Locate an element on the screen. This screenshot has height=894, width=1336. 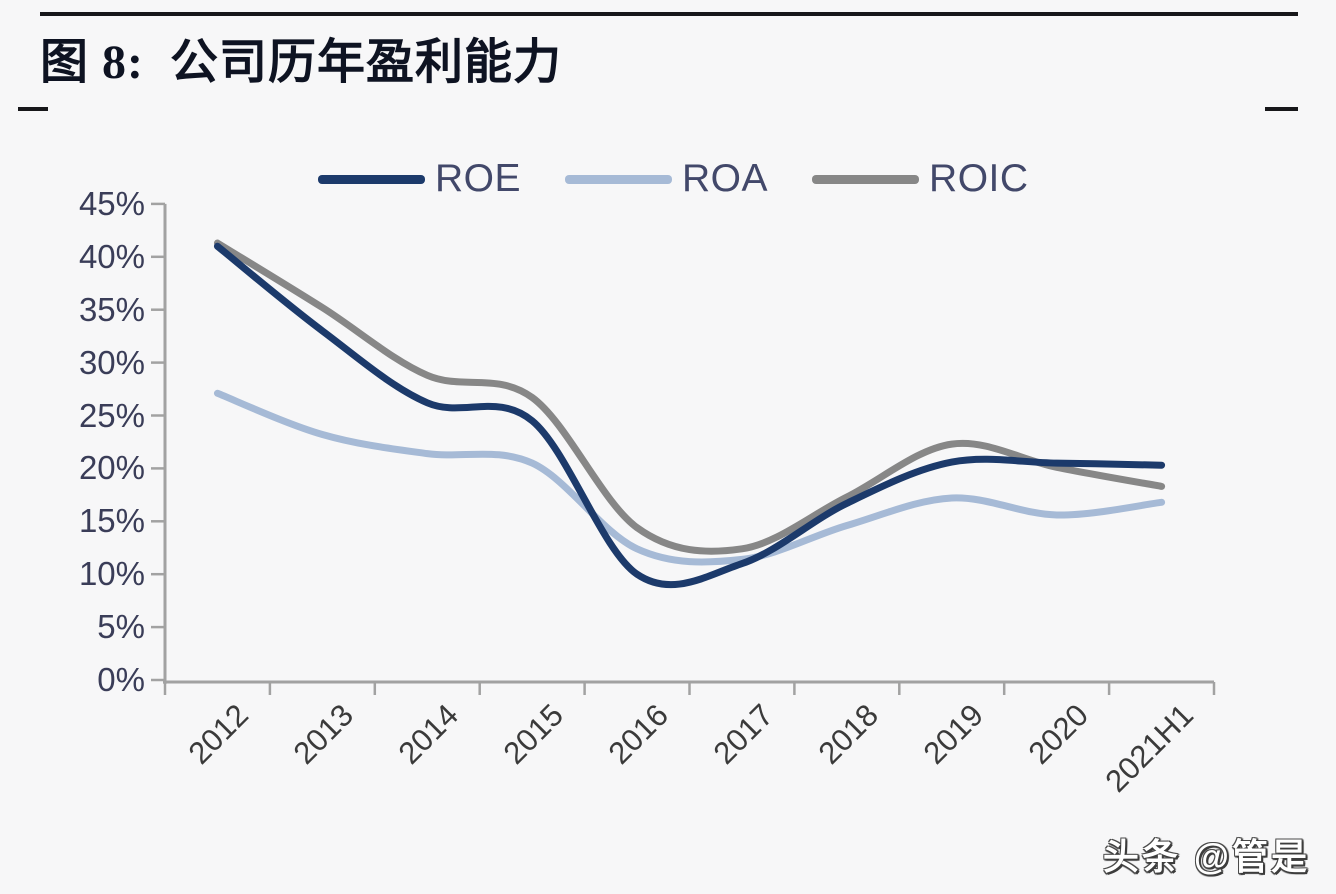
roa-line-swatch-icon is located at coordinates (619, 179).